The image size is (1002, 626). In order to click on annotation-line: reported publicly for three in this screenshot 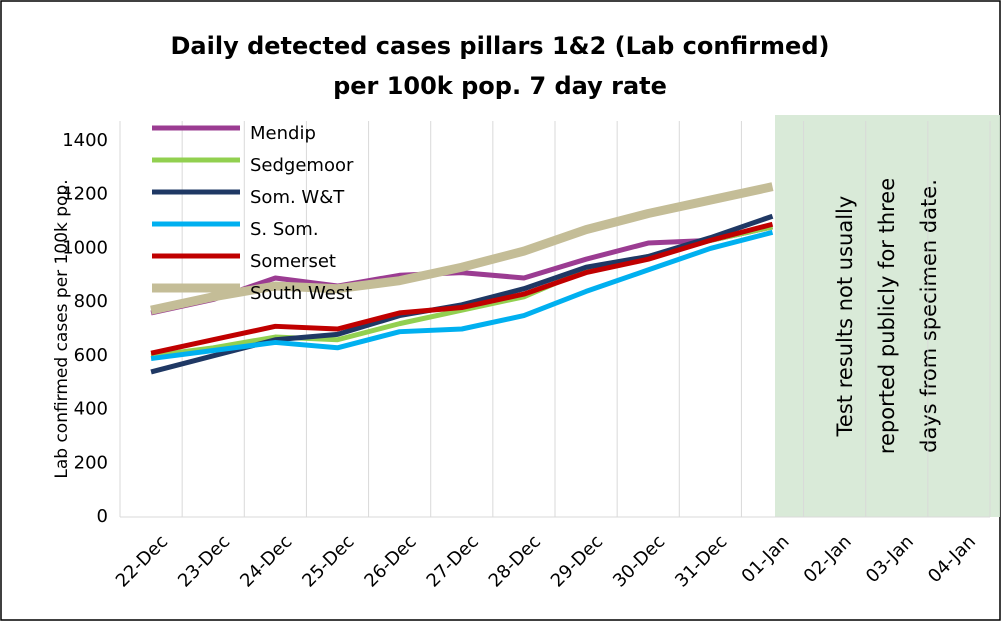, I will do `click(887, 316)`.